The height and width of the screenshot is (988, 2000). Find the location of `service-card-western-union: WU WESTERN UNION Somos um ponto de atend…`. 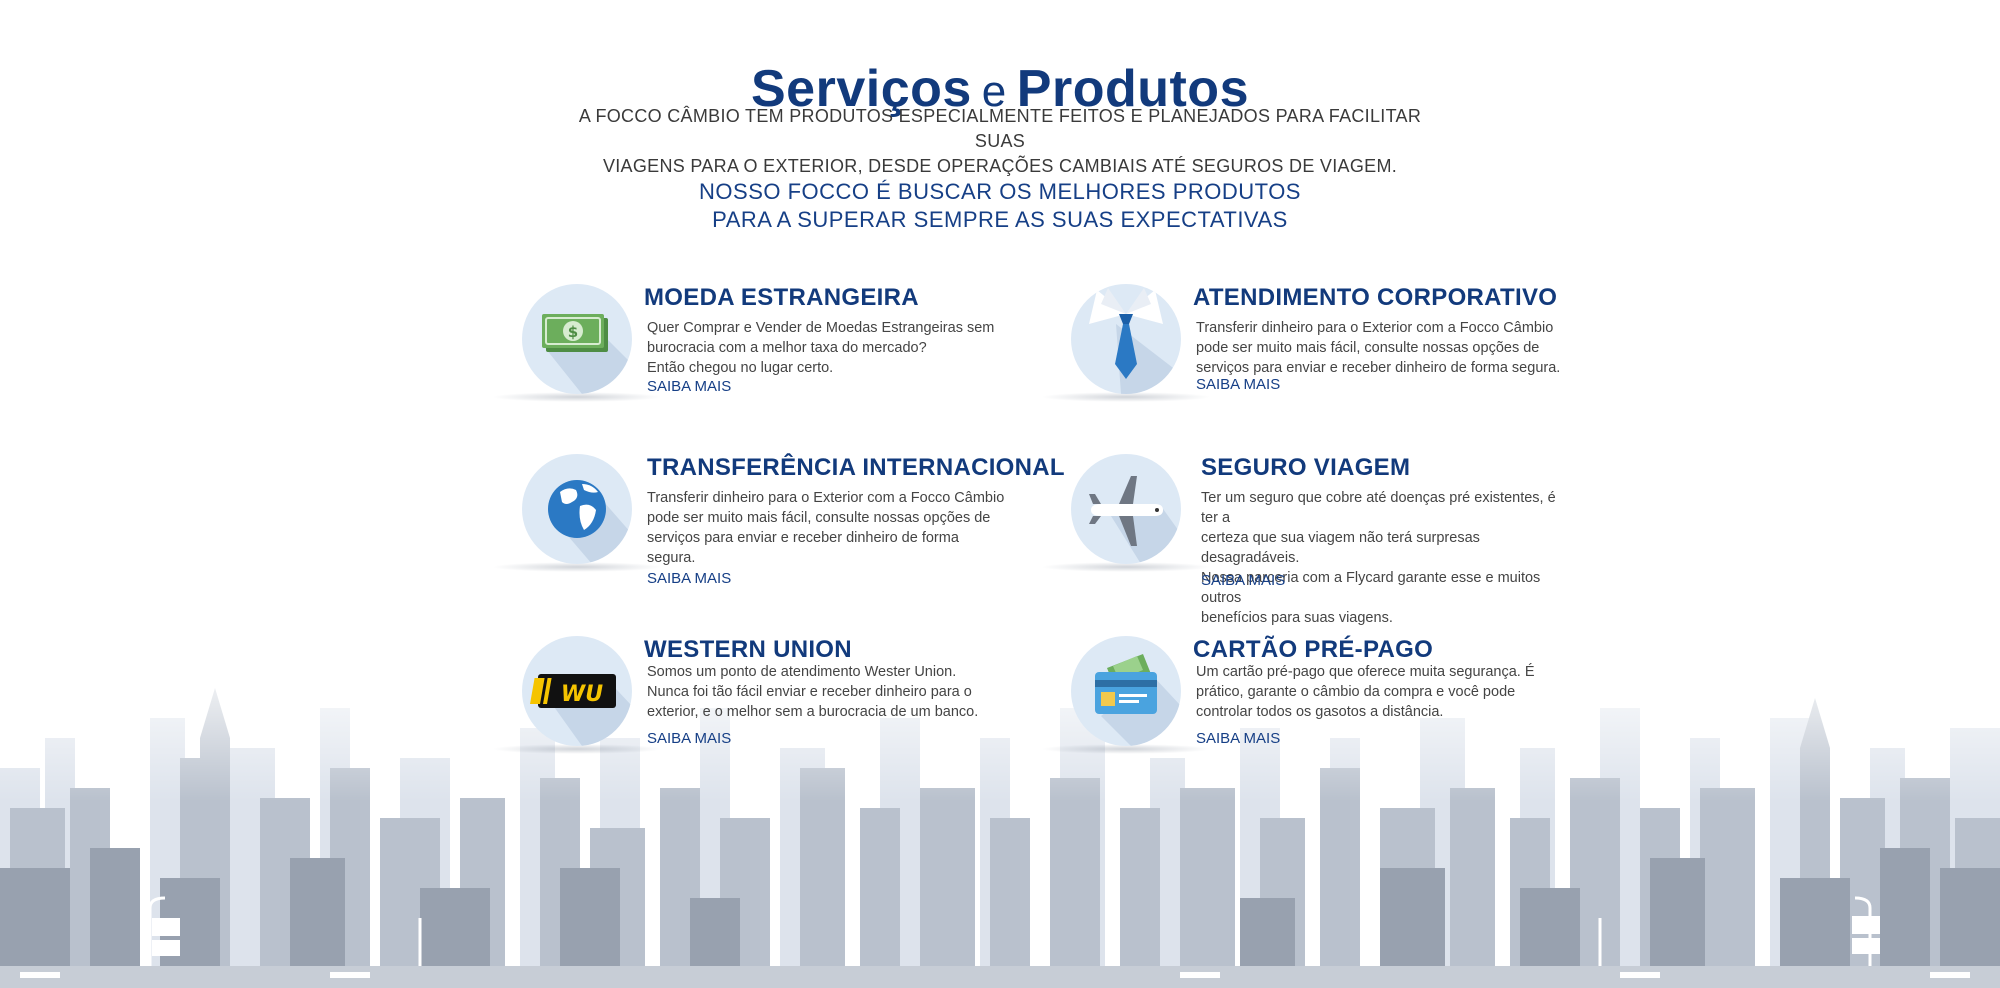

service-card-western-union: WU WESTERN UNION Somos um ponto de atend… is located at coordinates (757, 711).